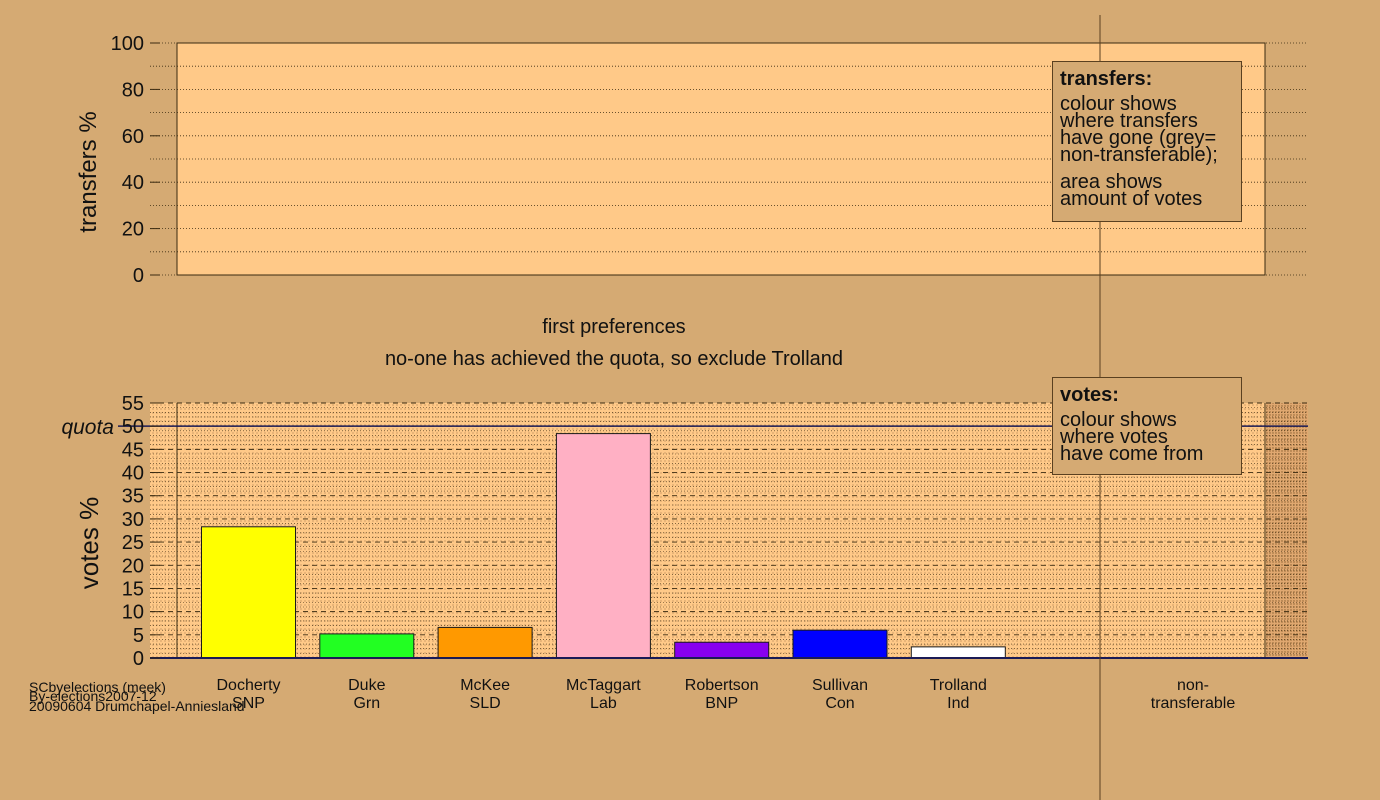 This screenshot has width=1380, height=800. Describe the element at coordinates (1106, 79) in the screenshot. I see `transfers-legend-title: transfers:` at that location.